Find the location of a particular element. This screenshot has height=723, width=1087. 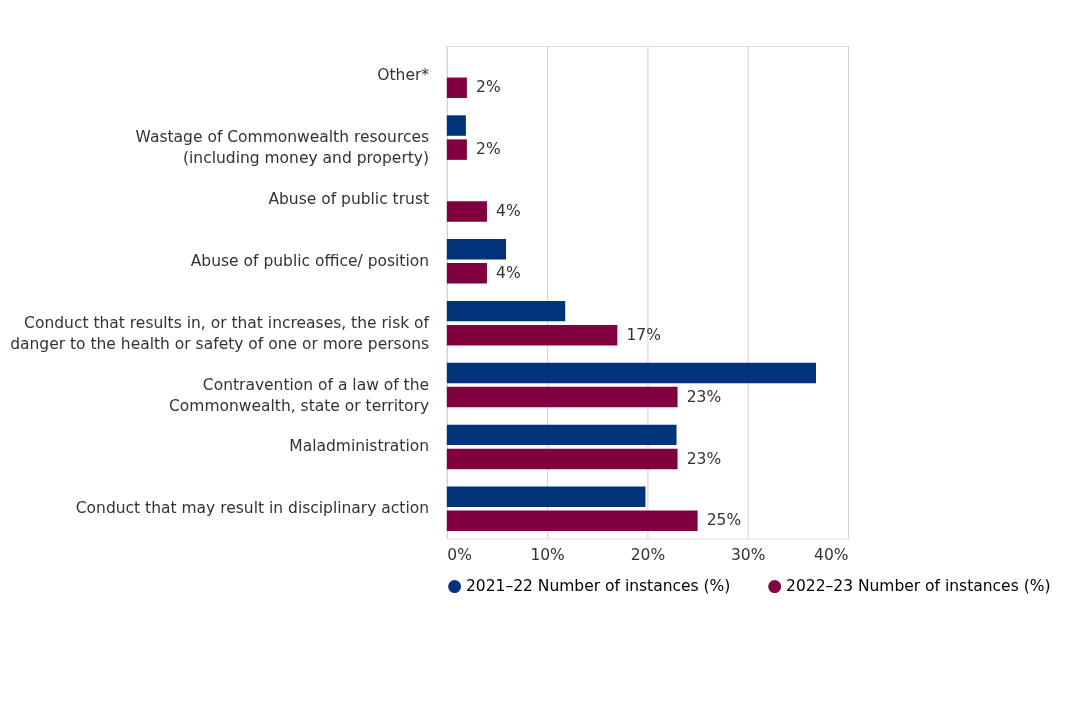

y-tick-label: Maladministration is located at coordinates (359, 446).